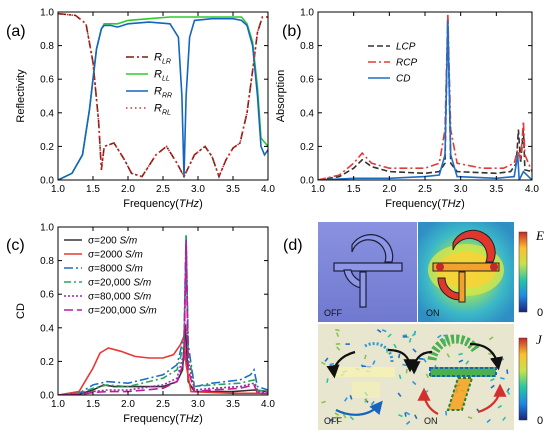 Image resolution: width=550 pixels, height=437 pixels. I want to click on legend-label-main: σ=200, so click(103, 241).